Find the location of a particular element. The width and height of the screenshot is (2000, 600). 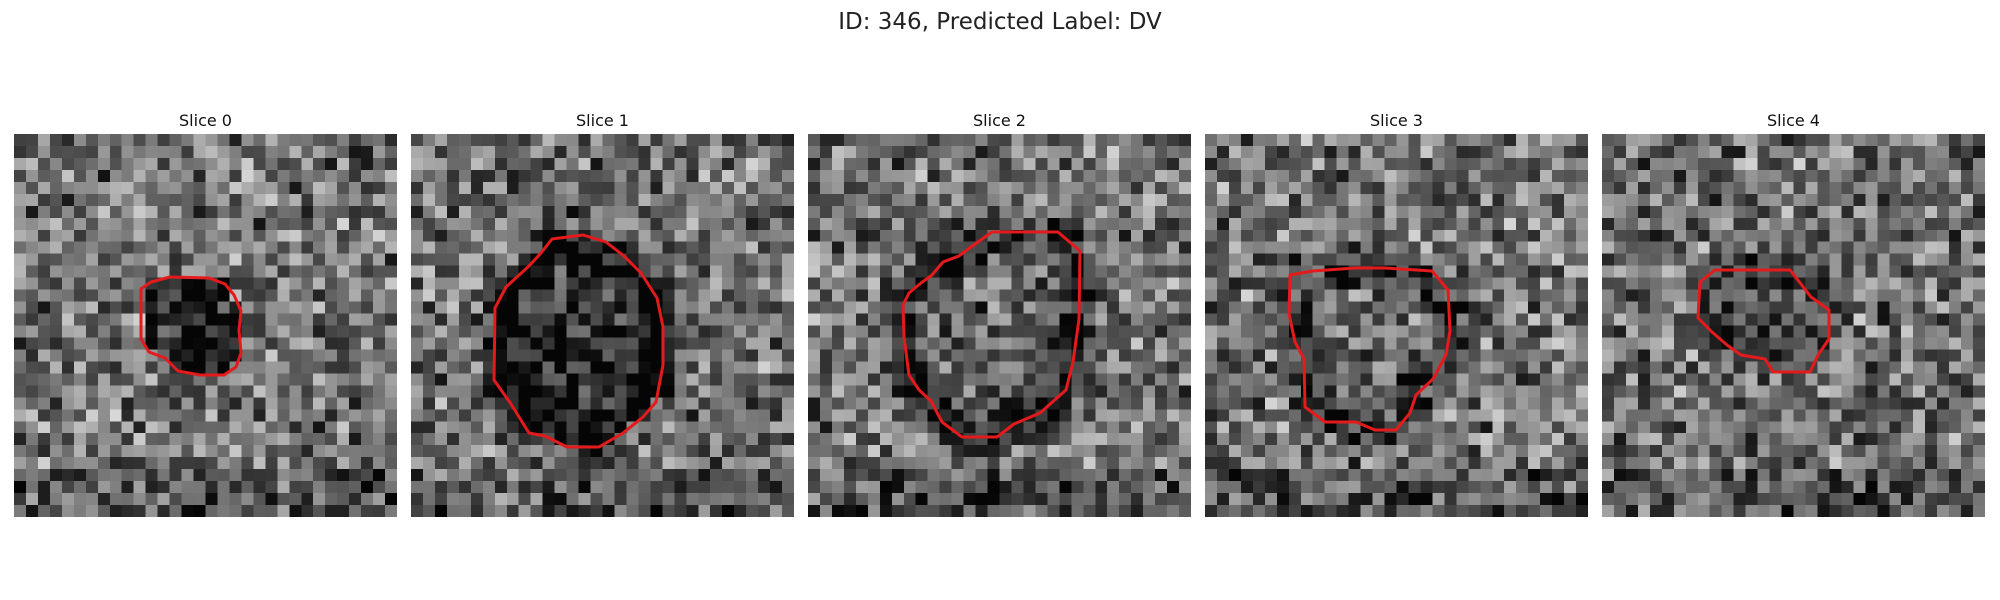

figure-title: ID: 346, Predicted Label: DV is located at coordinates (1000, 22).